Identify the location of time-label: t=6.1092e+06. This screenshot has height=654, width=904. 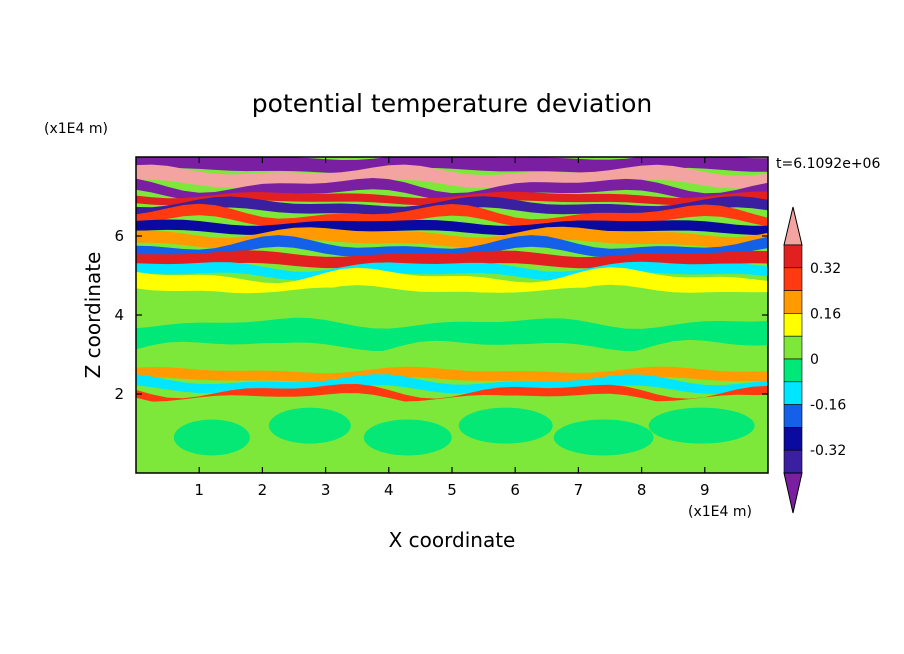
(828, 164).